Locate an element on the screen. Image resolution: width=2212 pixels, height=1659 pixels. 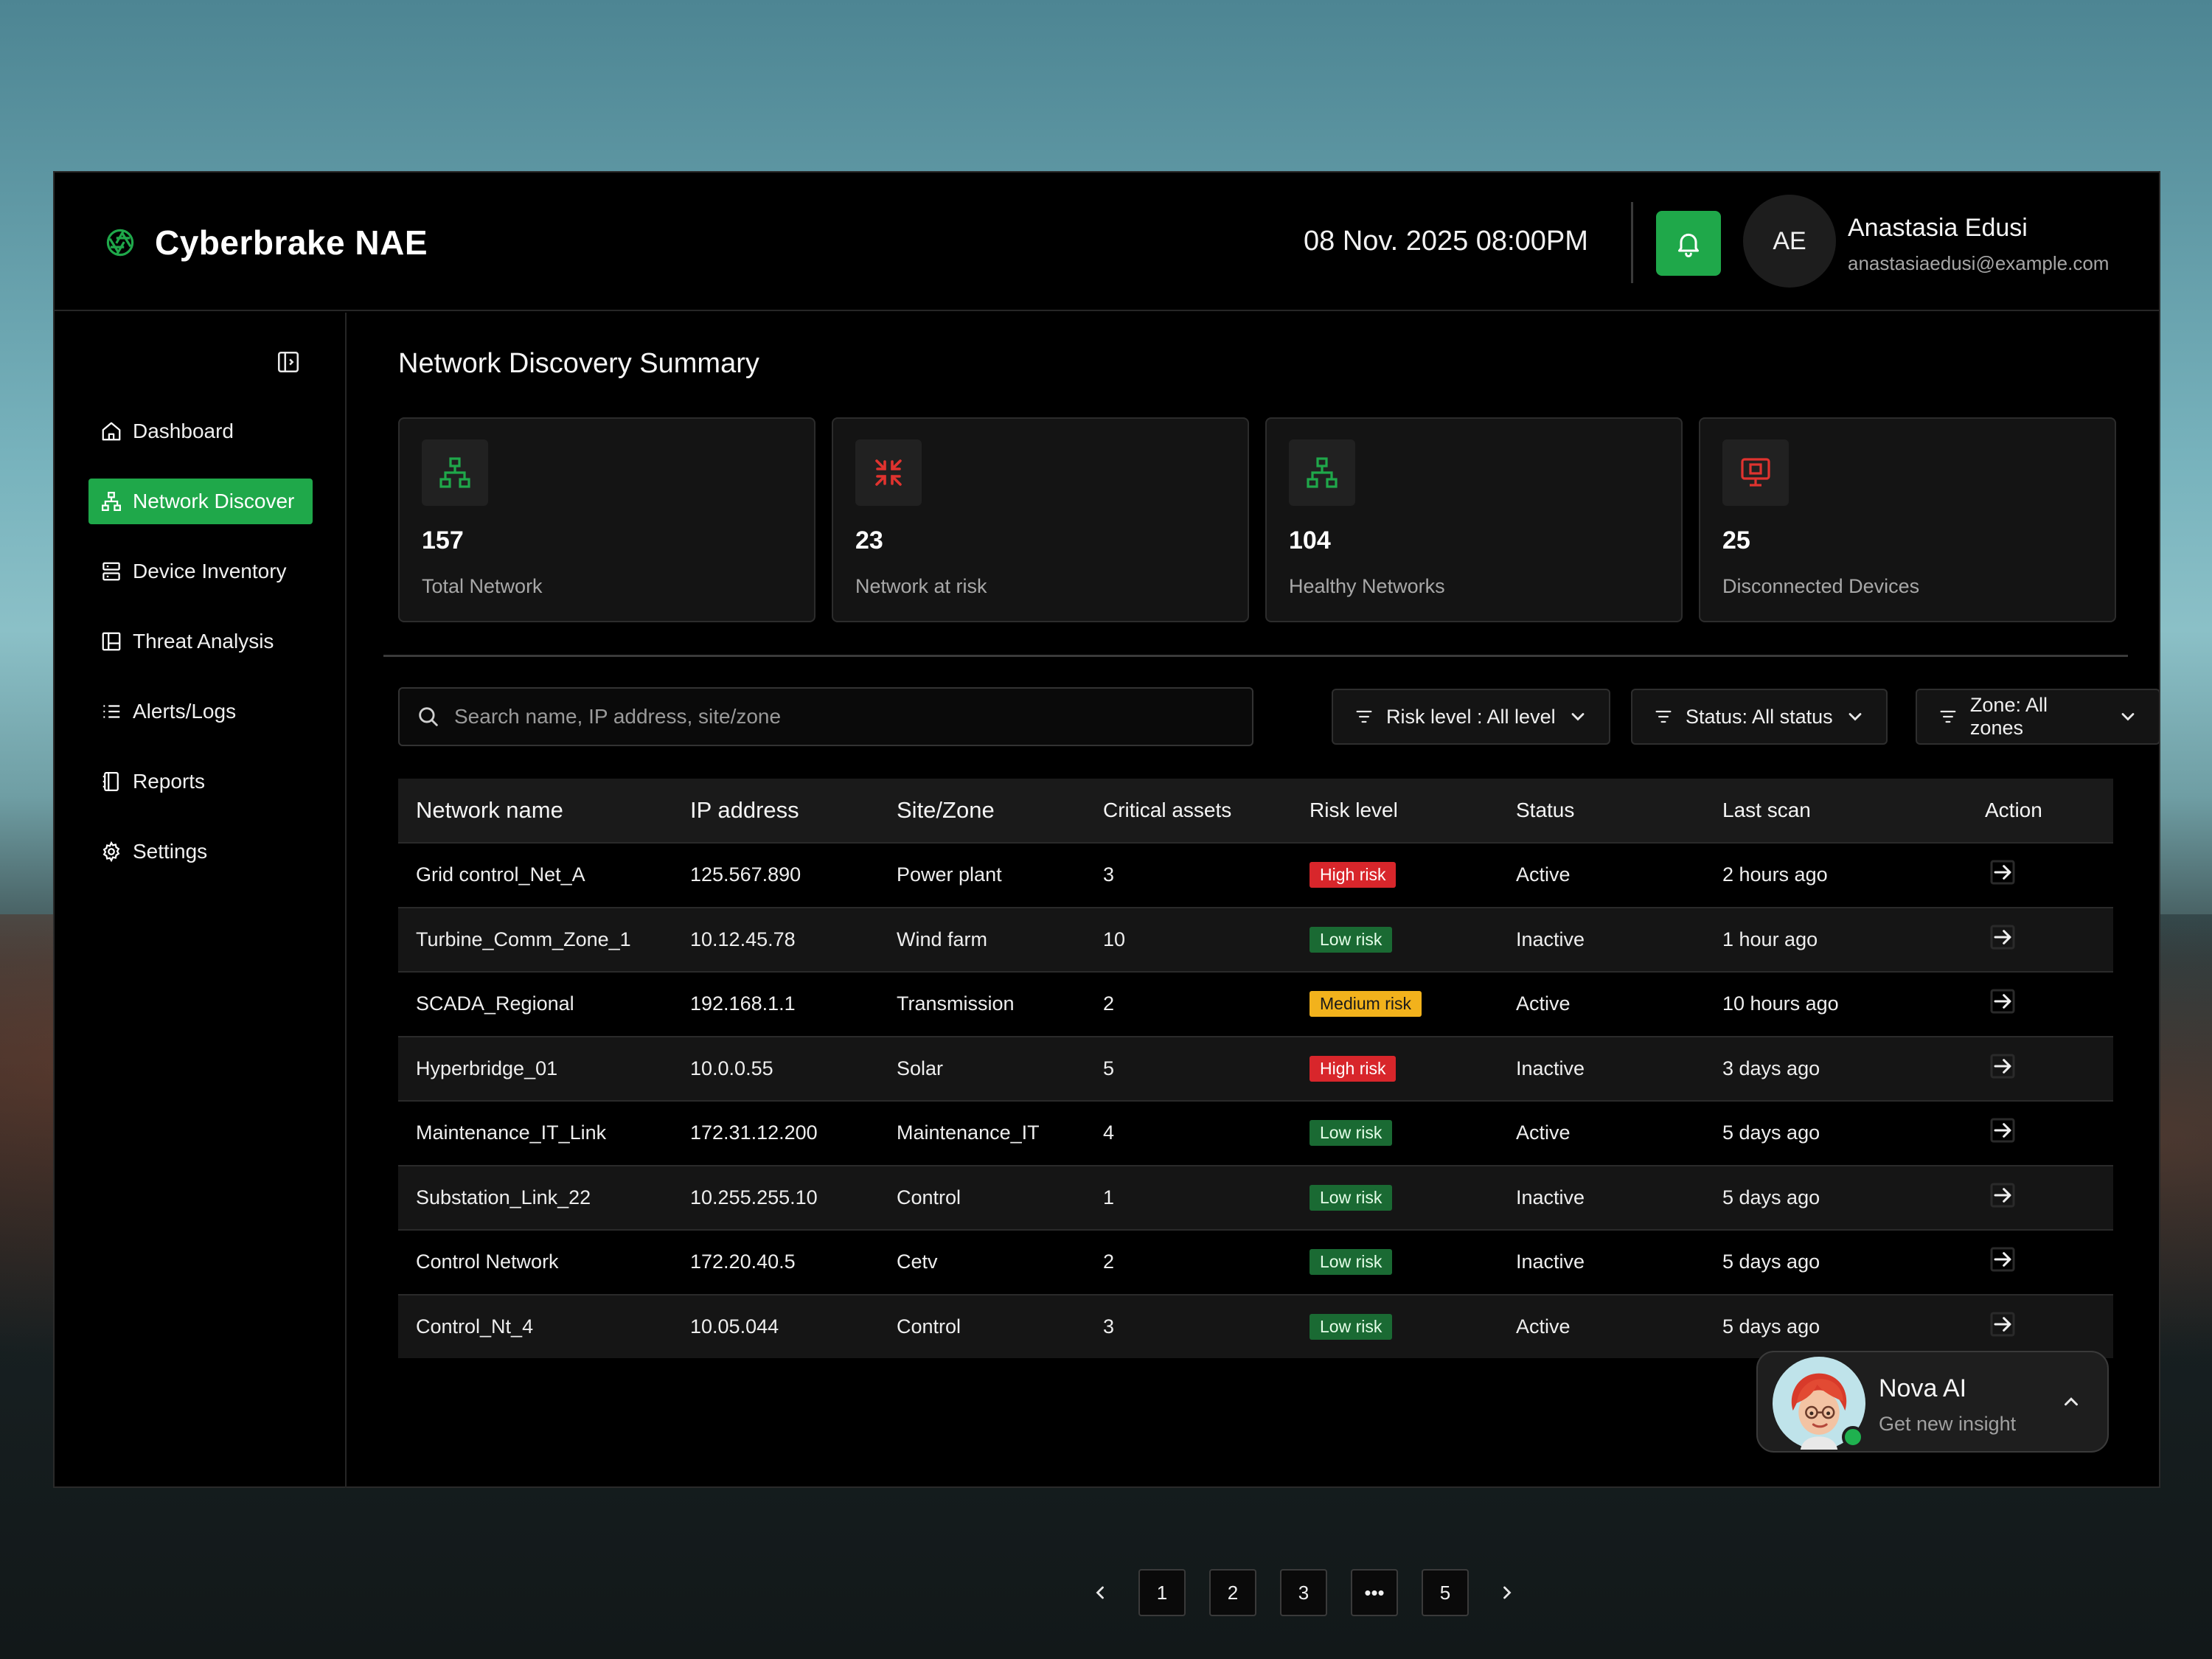
sidebar-item-device-inventory: Device Inventory is located at coordinates (200, 571).